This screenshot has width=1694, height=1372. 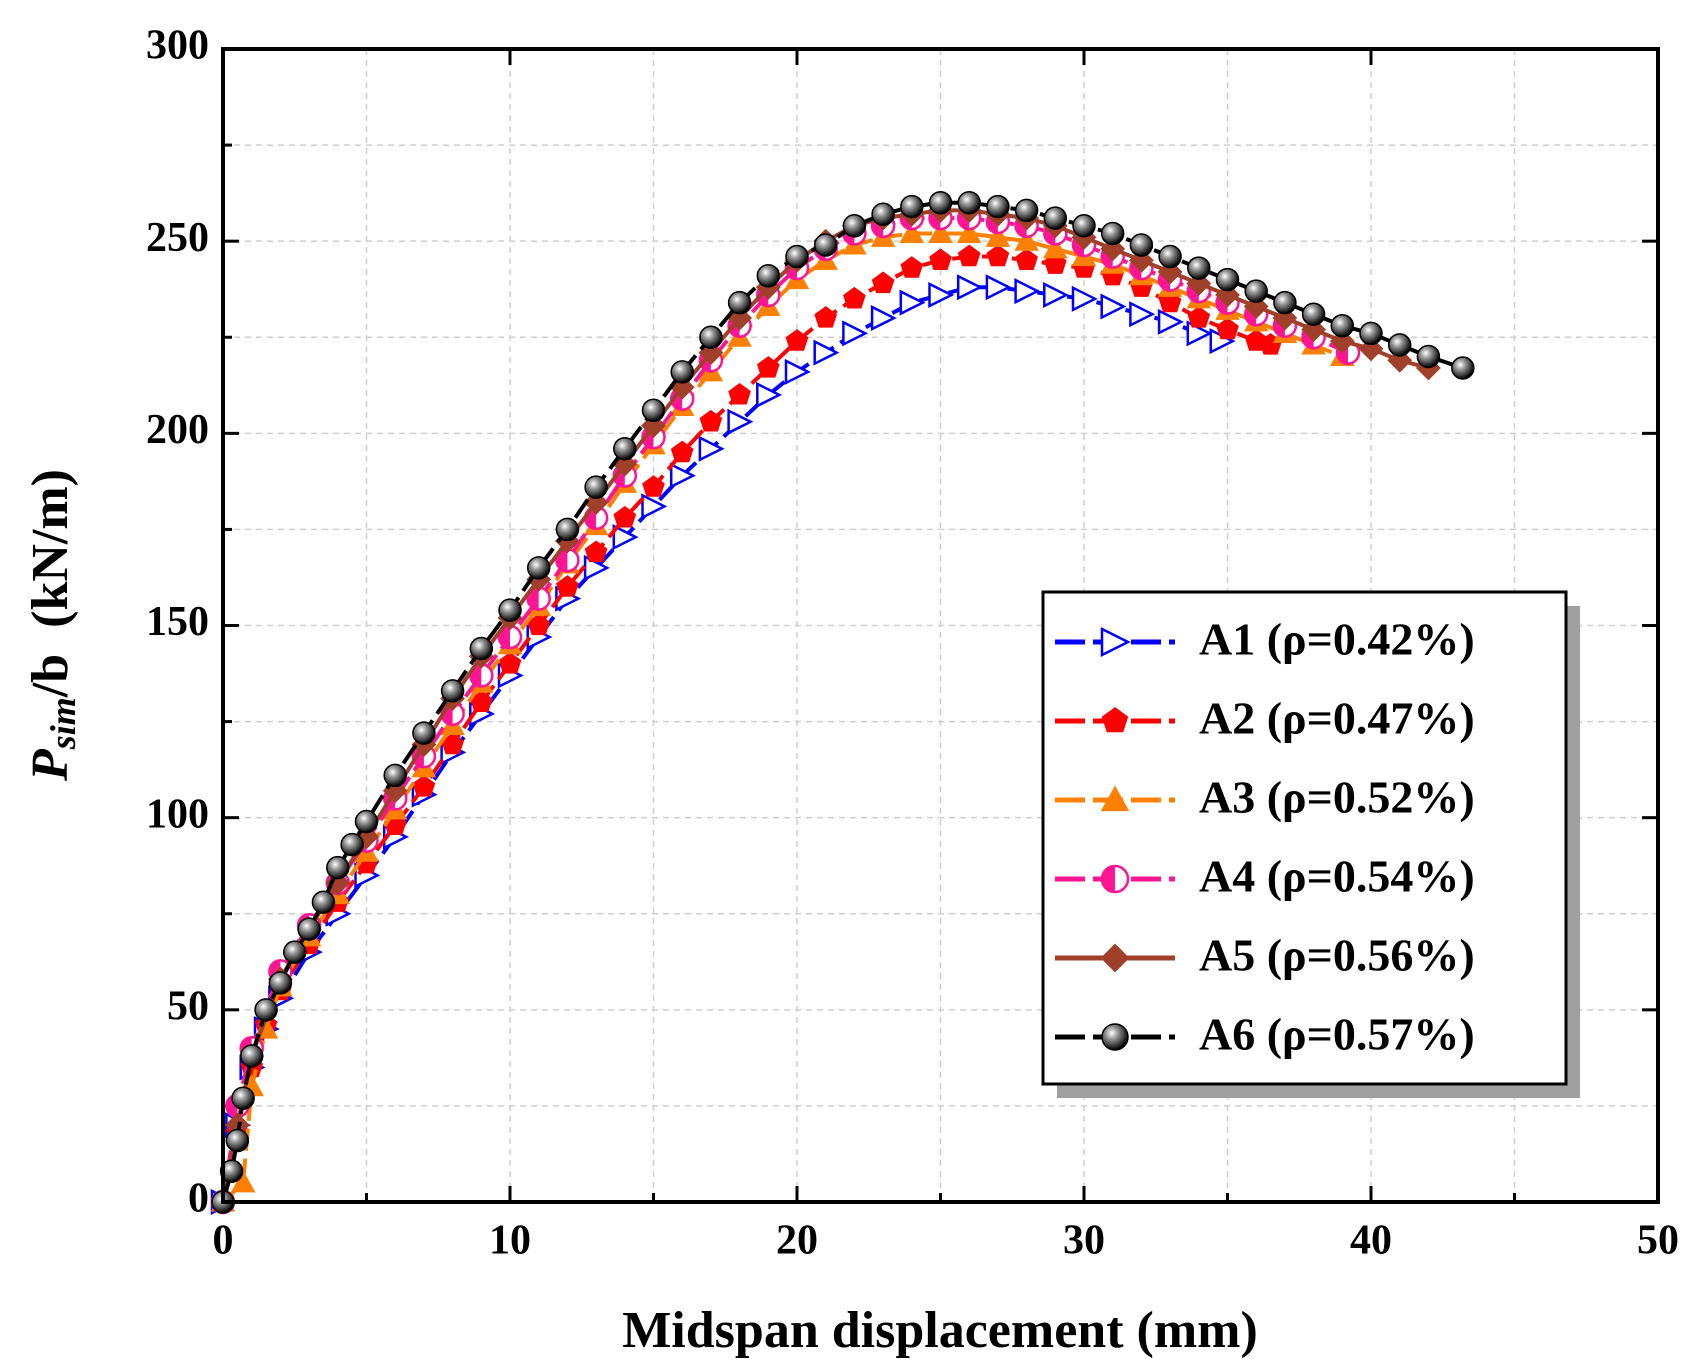 I want to click on x-axis-label: Midspan displacement (mm), so click(x=940, y=1330).